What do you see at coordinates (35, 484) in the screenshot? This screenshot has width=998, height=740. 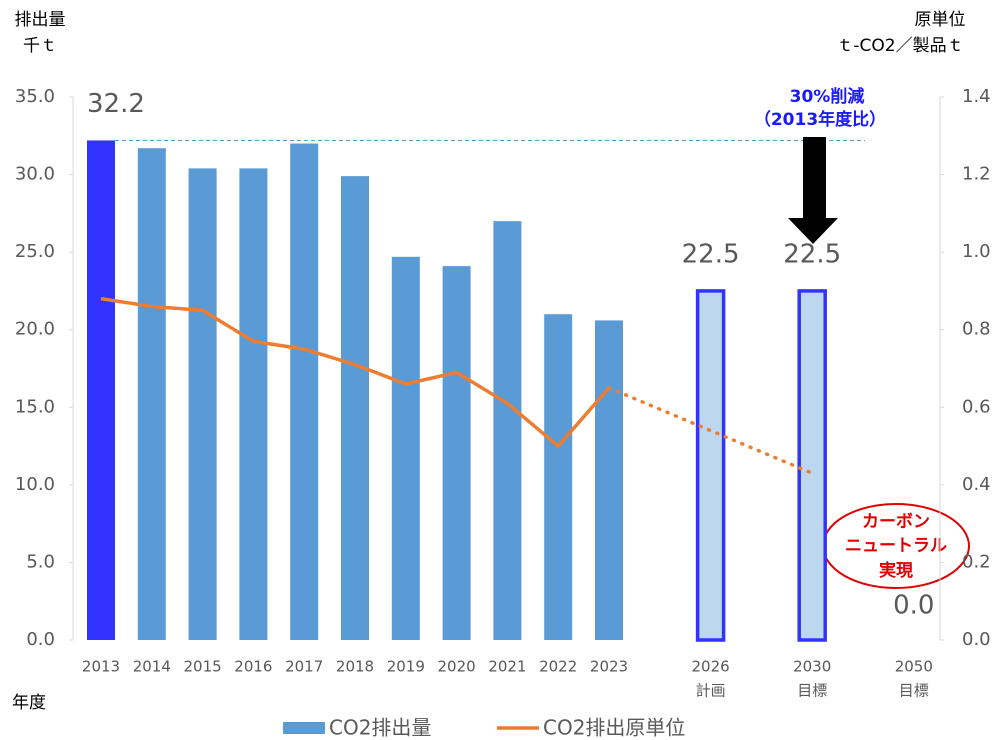 I see `y-tick-label: 10.0` at bounding box center [35, 484].